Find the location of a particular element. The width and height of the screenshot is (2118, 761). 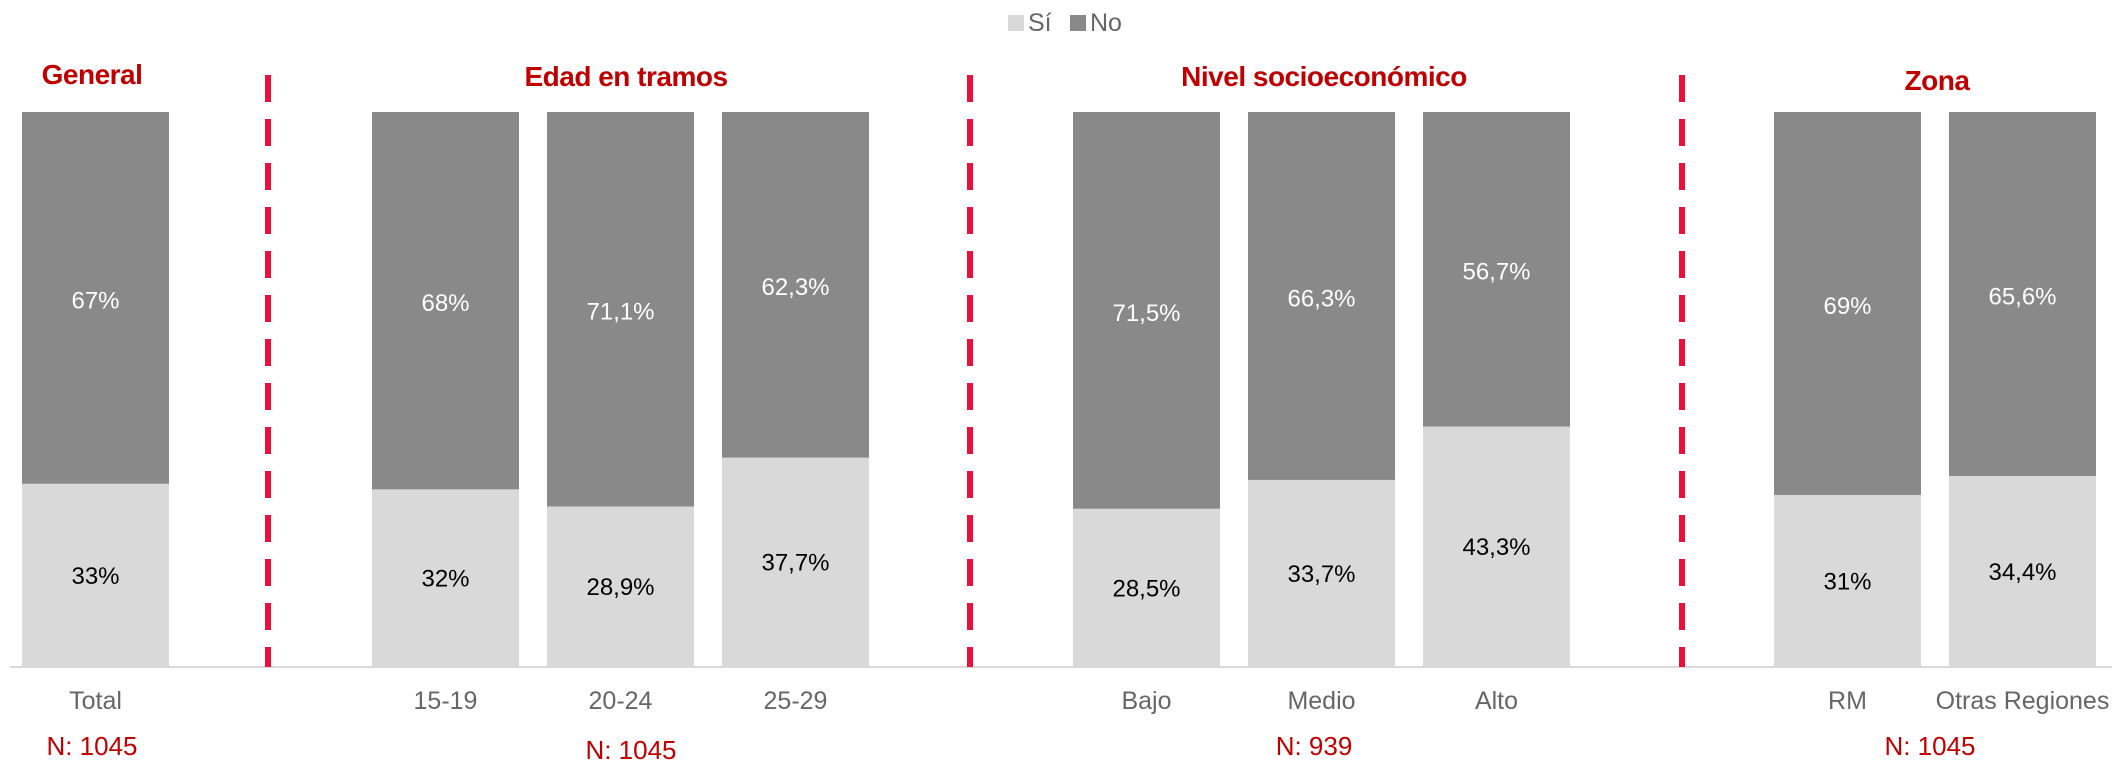

value-label-si-otras-regiones: 34,4% is located at coordinates (2022, 572).